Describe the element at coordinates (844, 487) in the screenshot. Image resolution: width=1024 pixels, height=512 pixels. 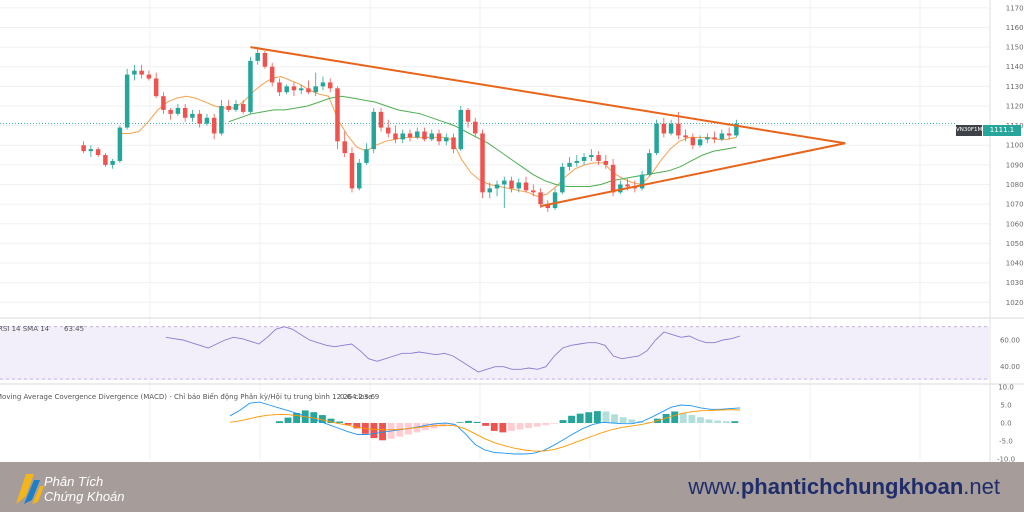
I see `site-url: www.phantichchungkhoan.net` at that location.